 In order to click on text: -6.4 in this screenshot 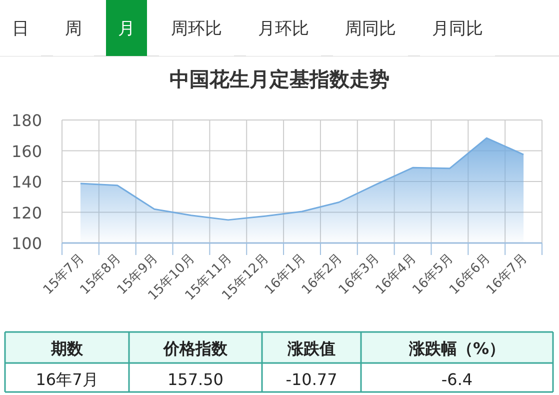, I will do `click(457, 379)`.